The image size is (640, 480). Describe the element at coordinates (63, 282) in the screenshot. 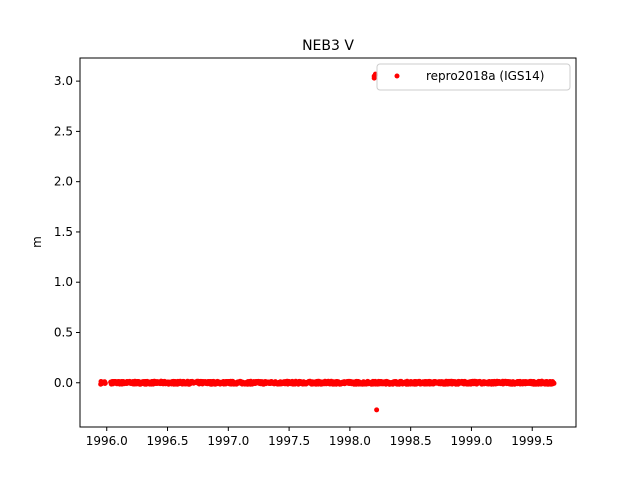

I see `y-tick-label: 1.0` at that location.